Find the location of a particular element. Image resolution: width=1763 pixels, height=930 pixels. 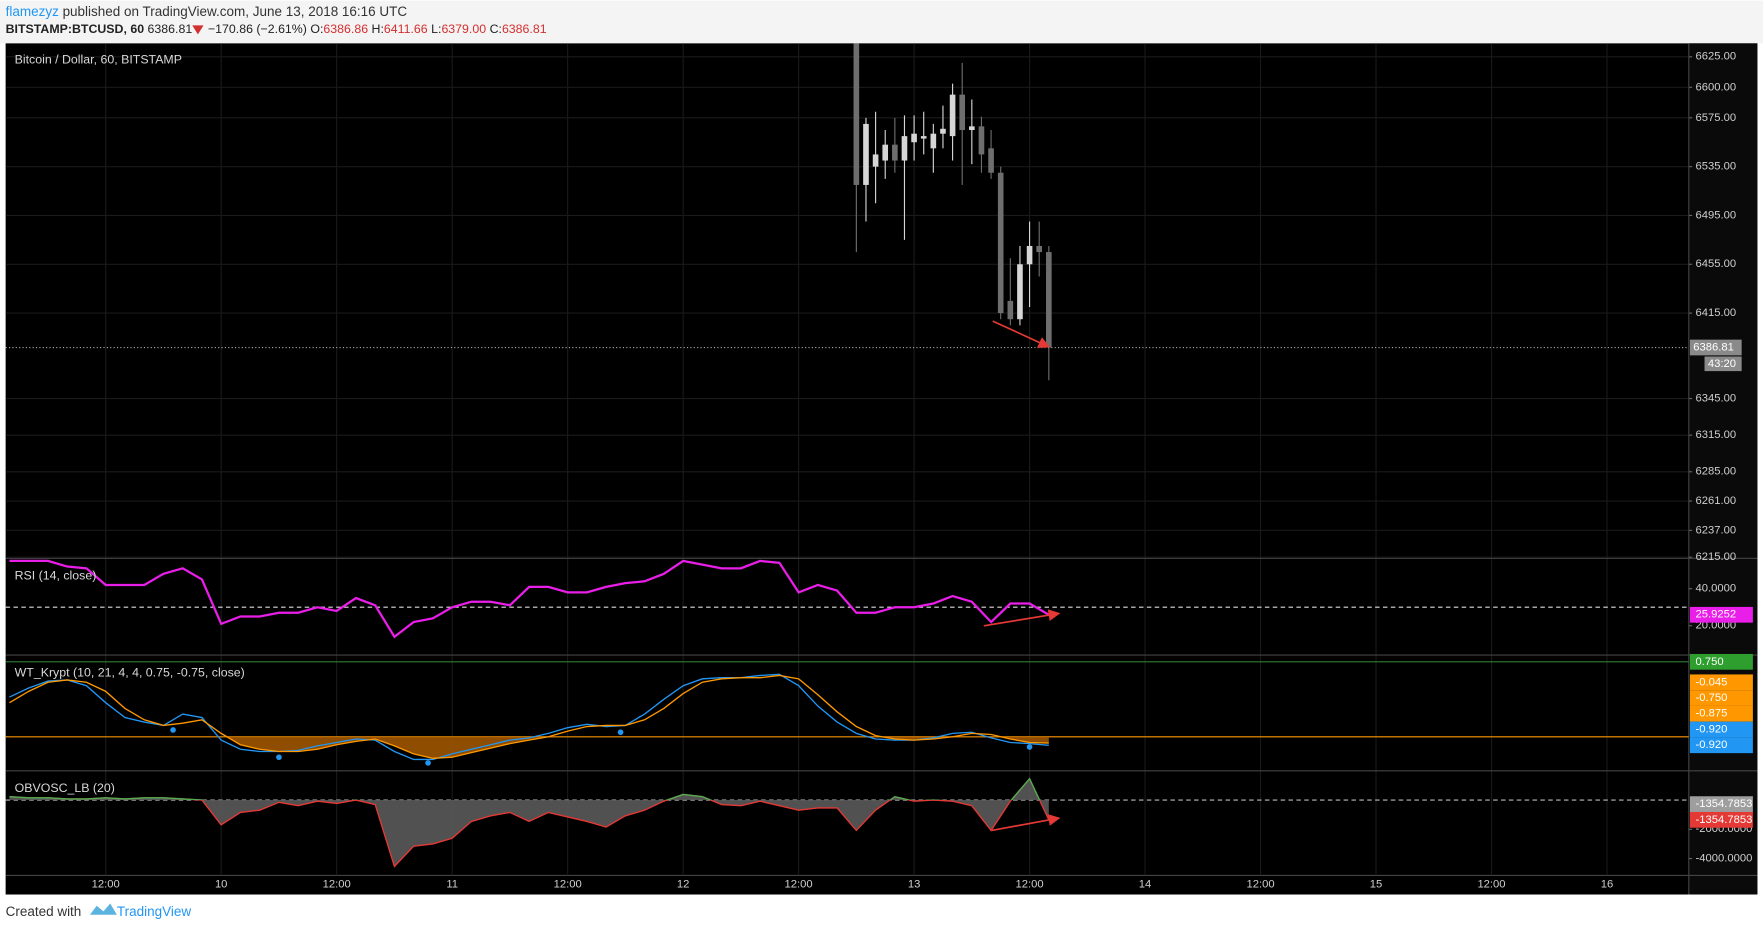

y-tick-label: 6261.00 is located at coordinates (1716, 501).